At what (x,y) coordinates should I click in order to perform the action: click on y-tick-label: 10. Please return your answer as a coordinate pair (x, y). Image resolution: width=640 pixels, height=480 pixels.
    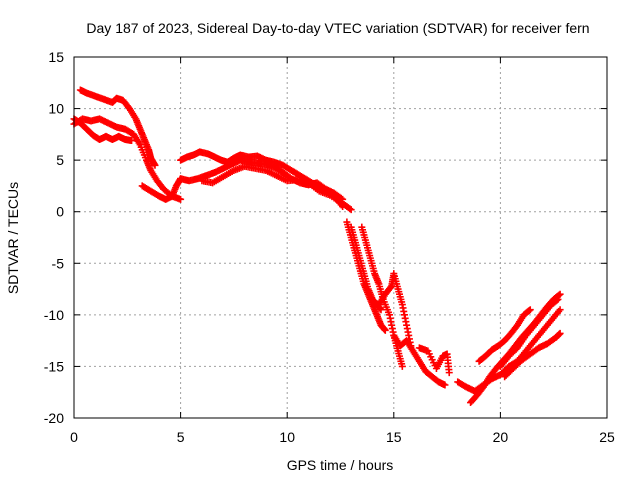
    Looking at the image, I should click on (56, 109).